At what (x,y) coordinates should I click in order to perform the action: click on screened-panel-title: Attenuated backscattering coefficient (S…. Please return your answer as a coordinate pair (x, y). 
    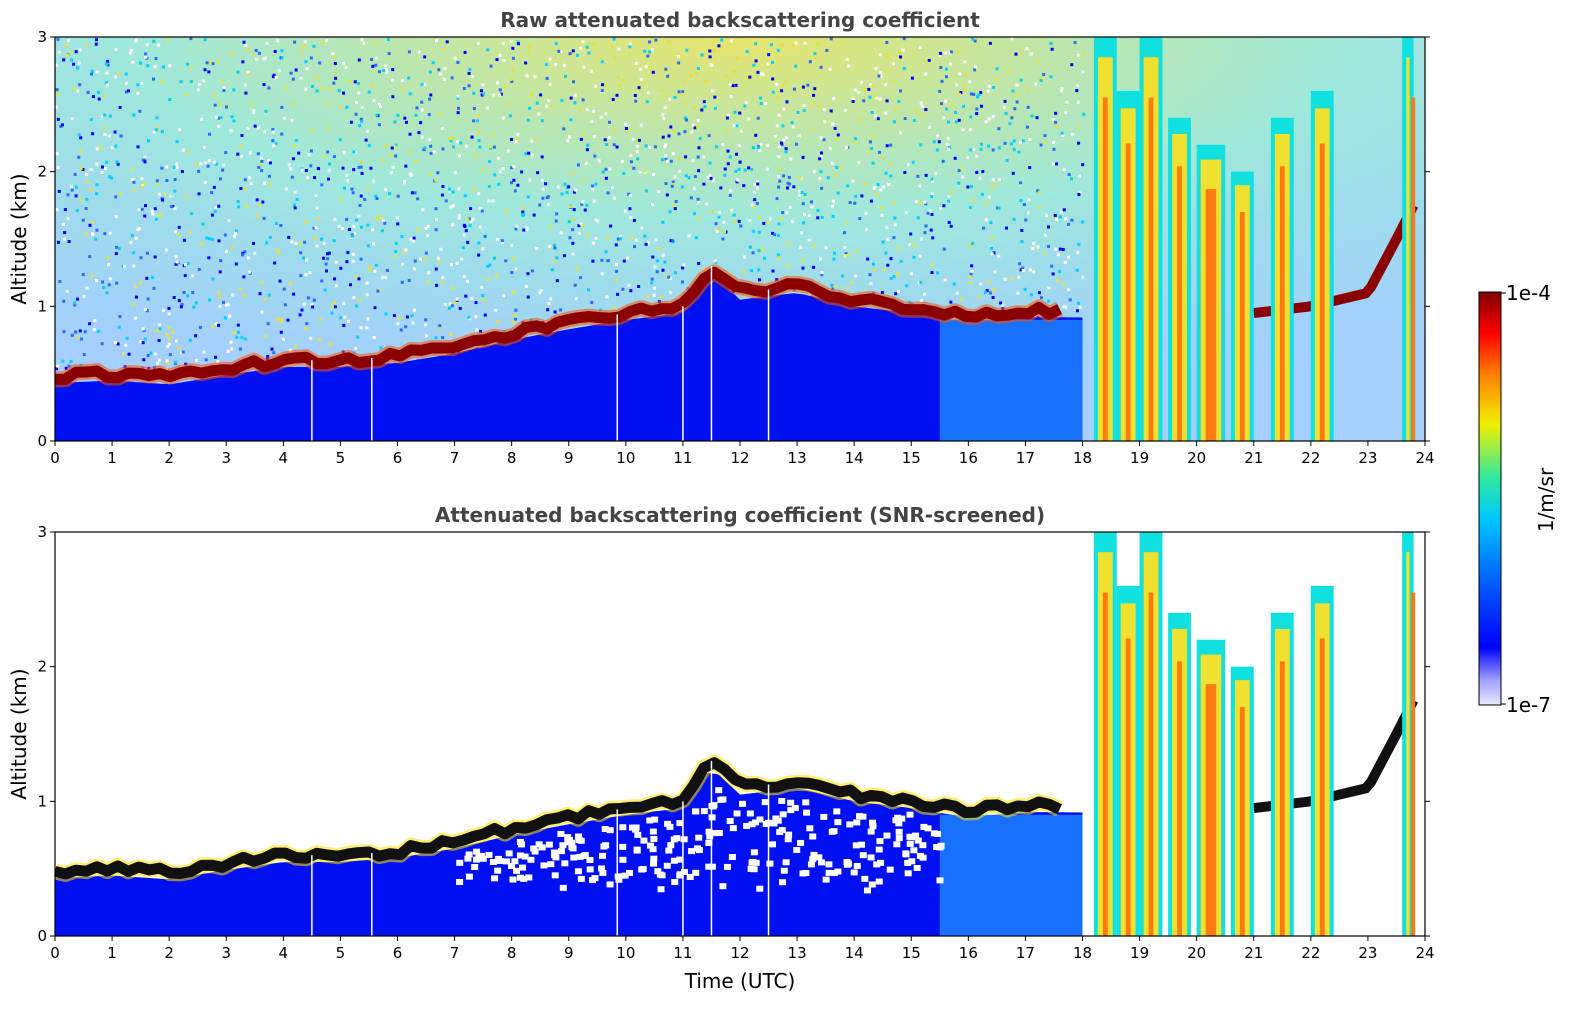
    Looking at the image, I should click on (740, 515).